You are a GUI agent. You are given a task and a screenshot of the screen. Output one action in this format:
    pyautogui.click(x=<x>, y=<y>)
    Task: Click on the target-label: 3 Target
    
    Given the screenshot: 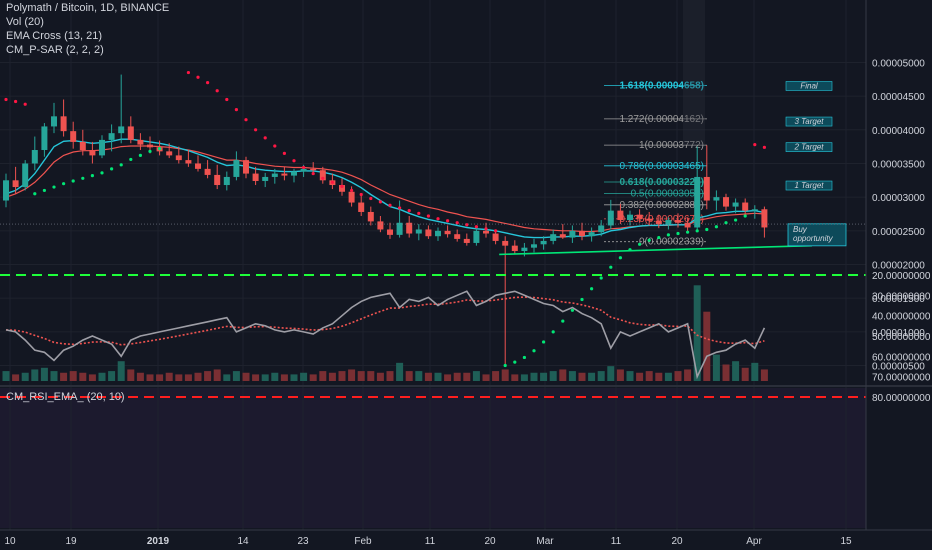 What is the action you would take?
    pyautogui.click(x=809, y=121)
    